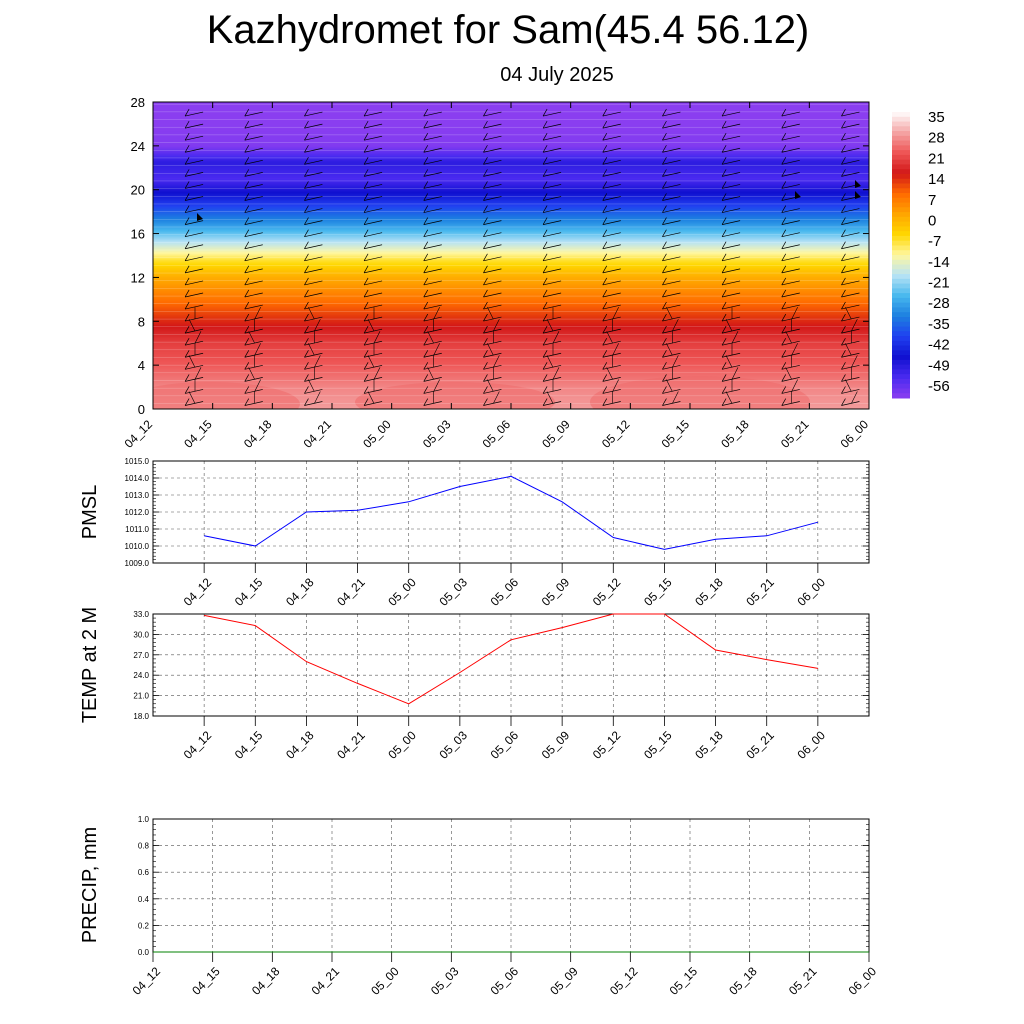 The height and width of the screenshot is (1024, 1024). Describe the element at coordinates (300, 592) in the screenshot. I see `x-tick-label: 04_18` at that location.